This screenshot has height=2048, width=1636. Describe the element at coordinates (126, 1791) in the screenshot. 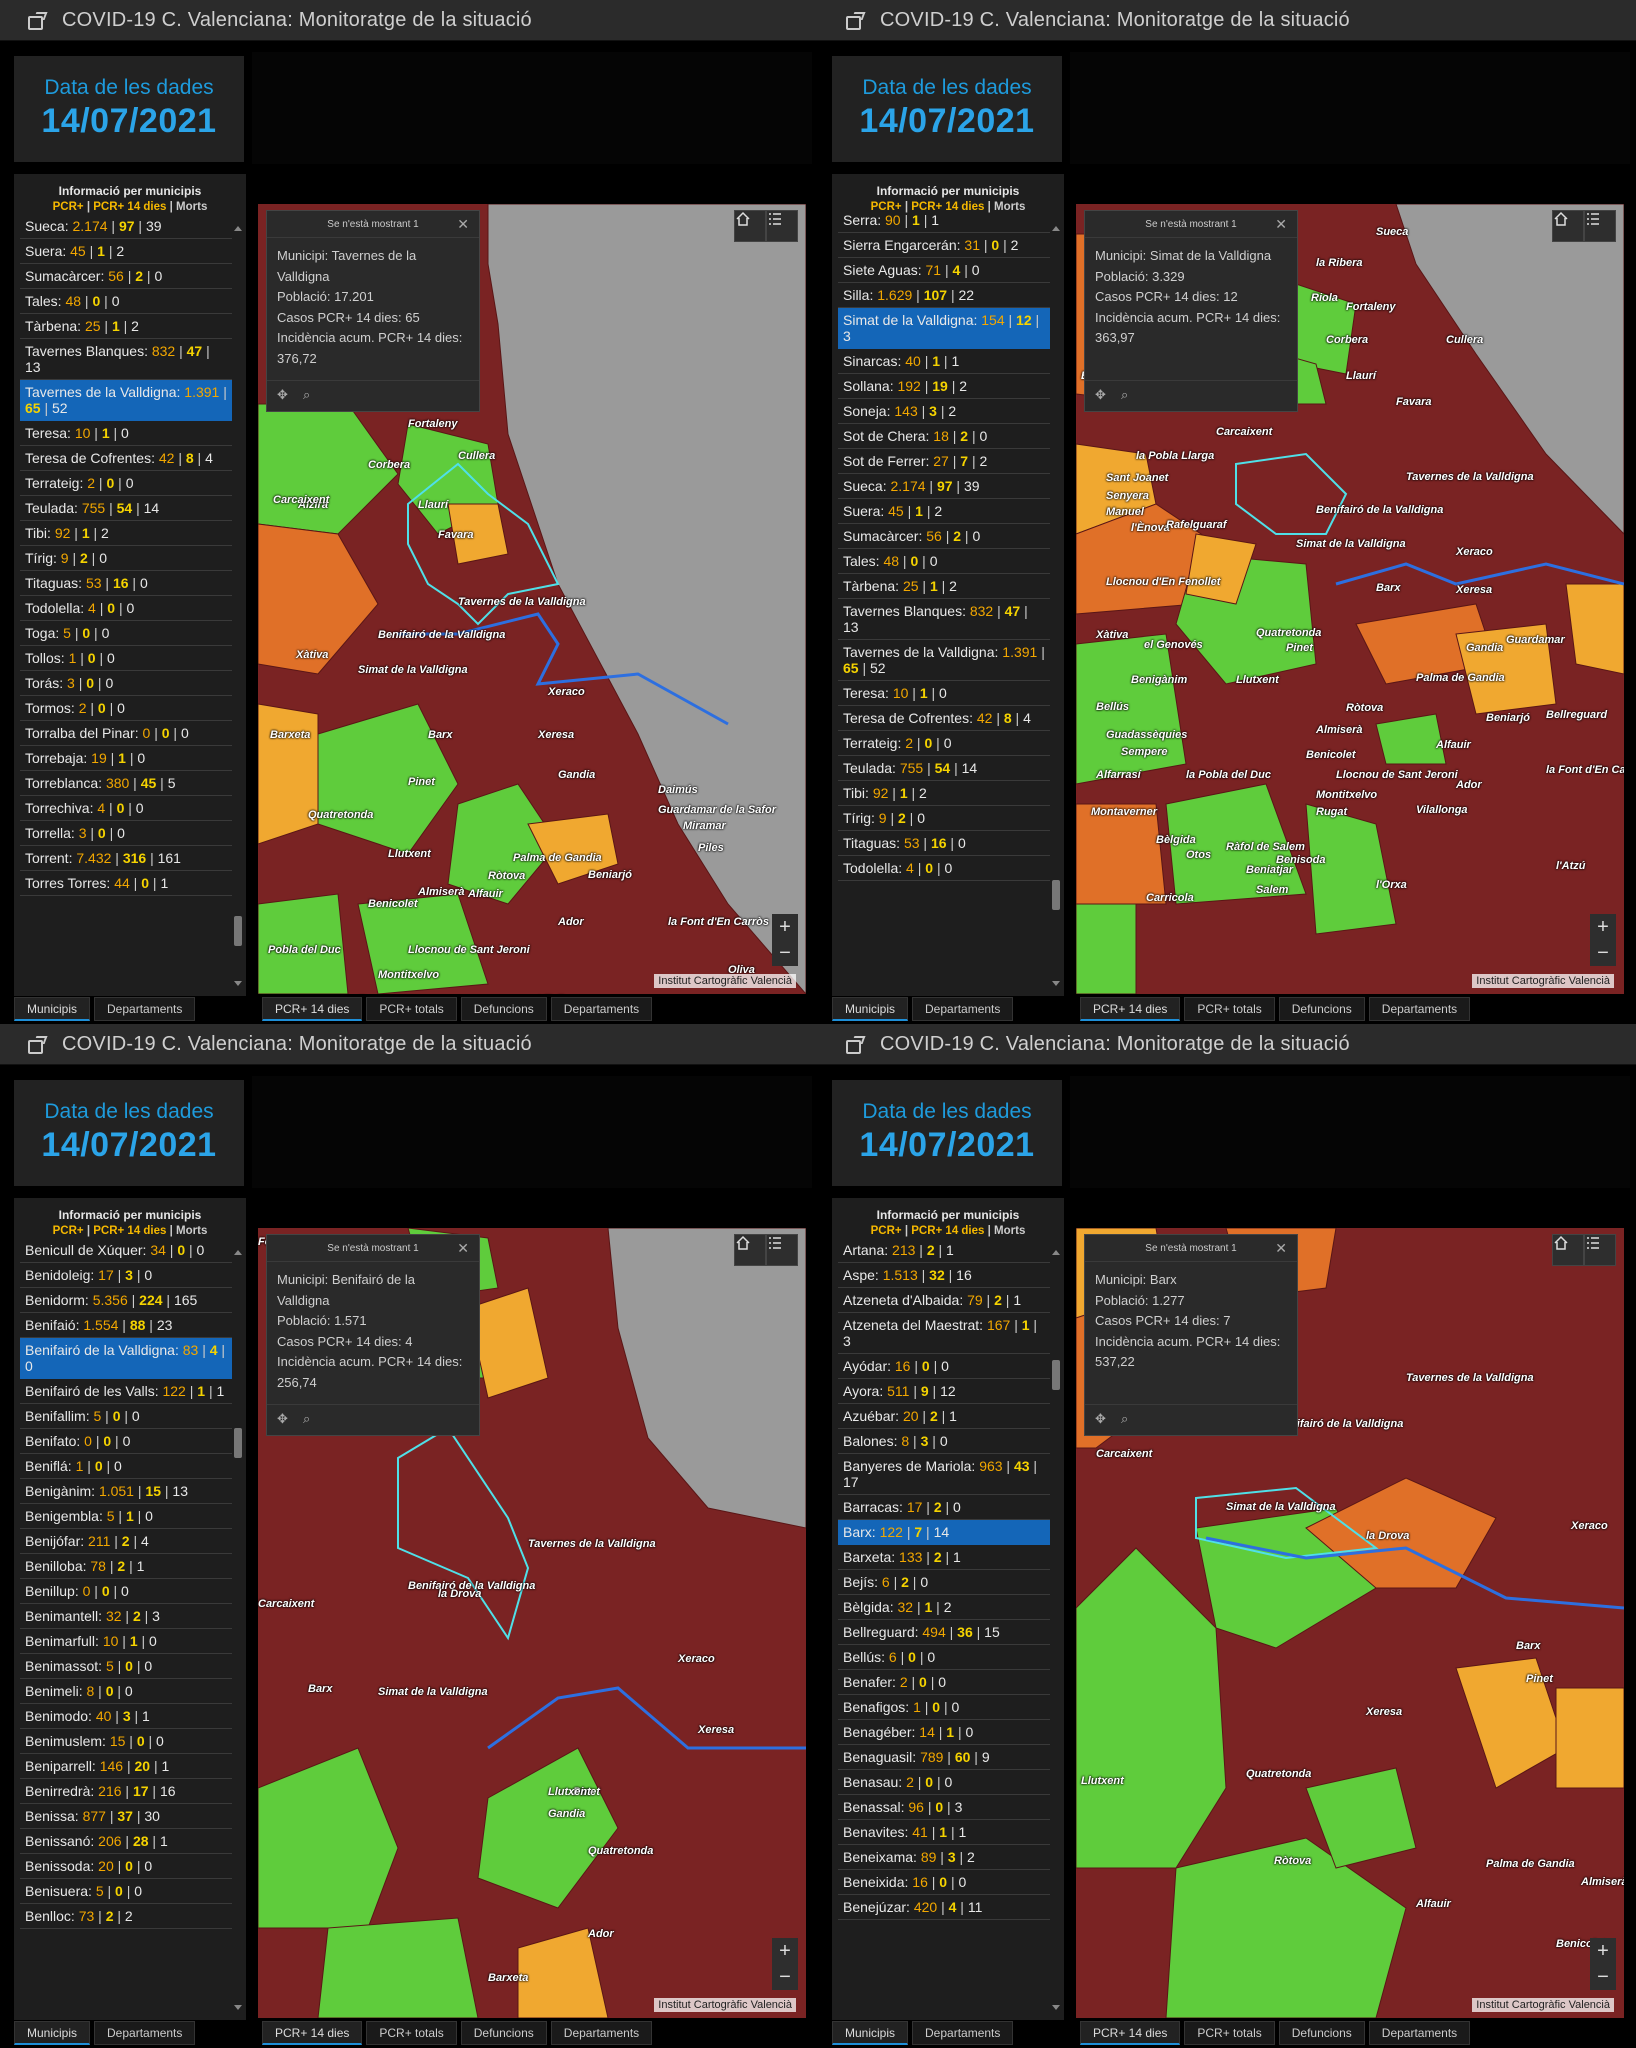

I see `list-item: Benirredrà: 216 | 17 | 16` at that location.